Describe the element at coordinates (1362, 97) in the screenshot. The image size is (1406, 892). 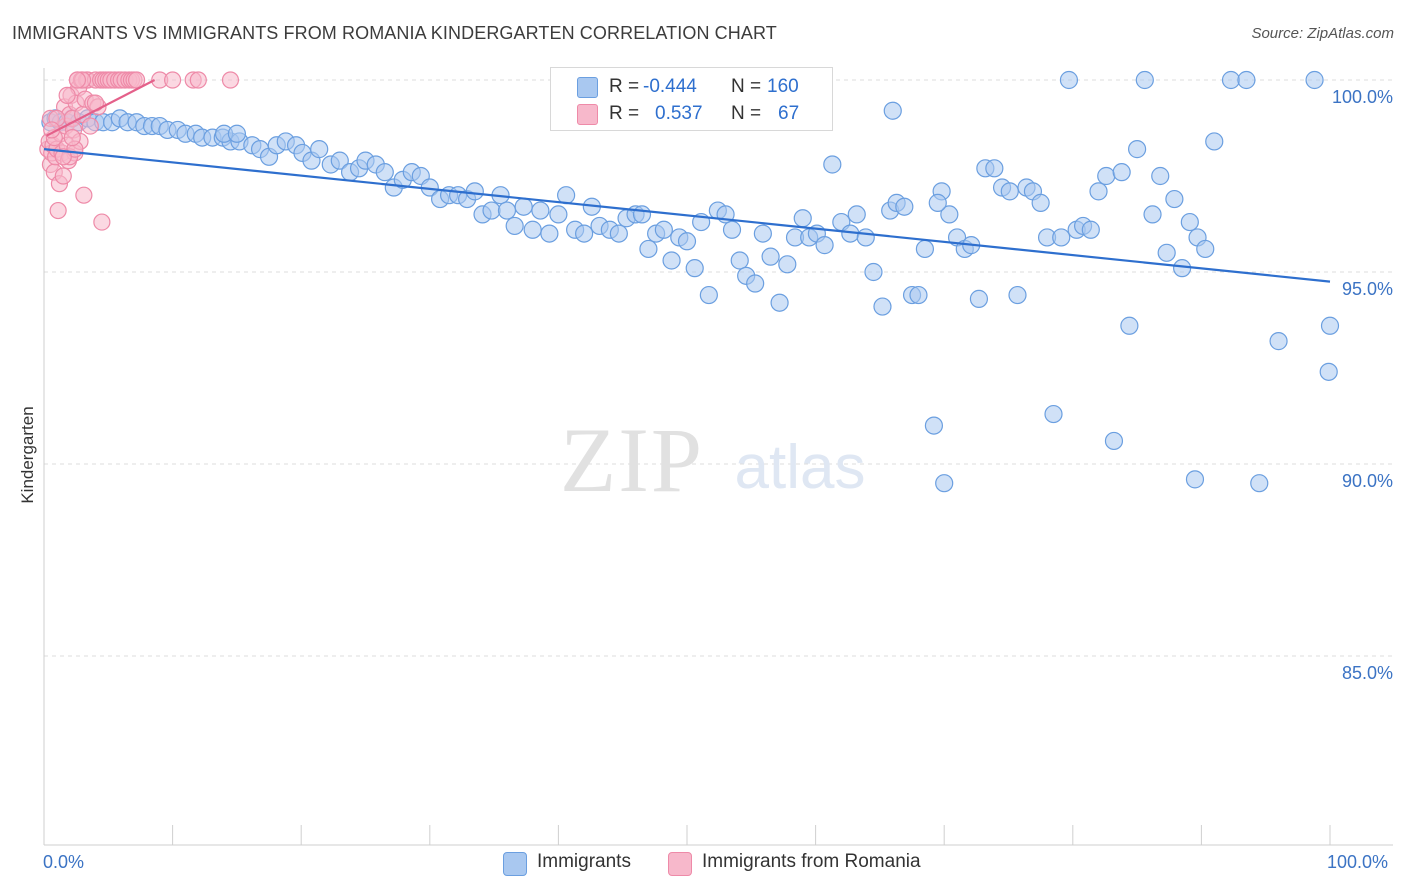
I see `y-tick-label: 100.0%` at that location.